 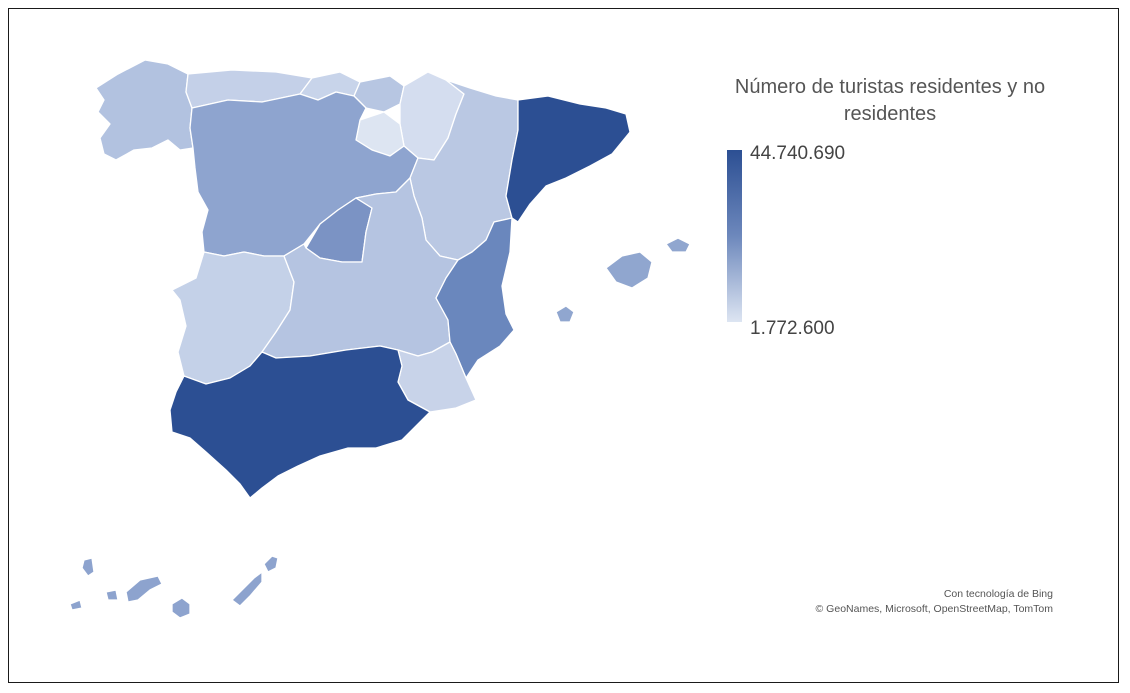 What do you see at coordinates (734, 236) in the screenshot?
I see `legend-color-scale` at bounding box center [734, 236].